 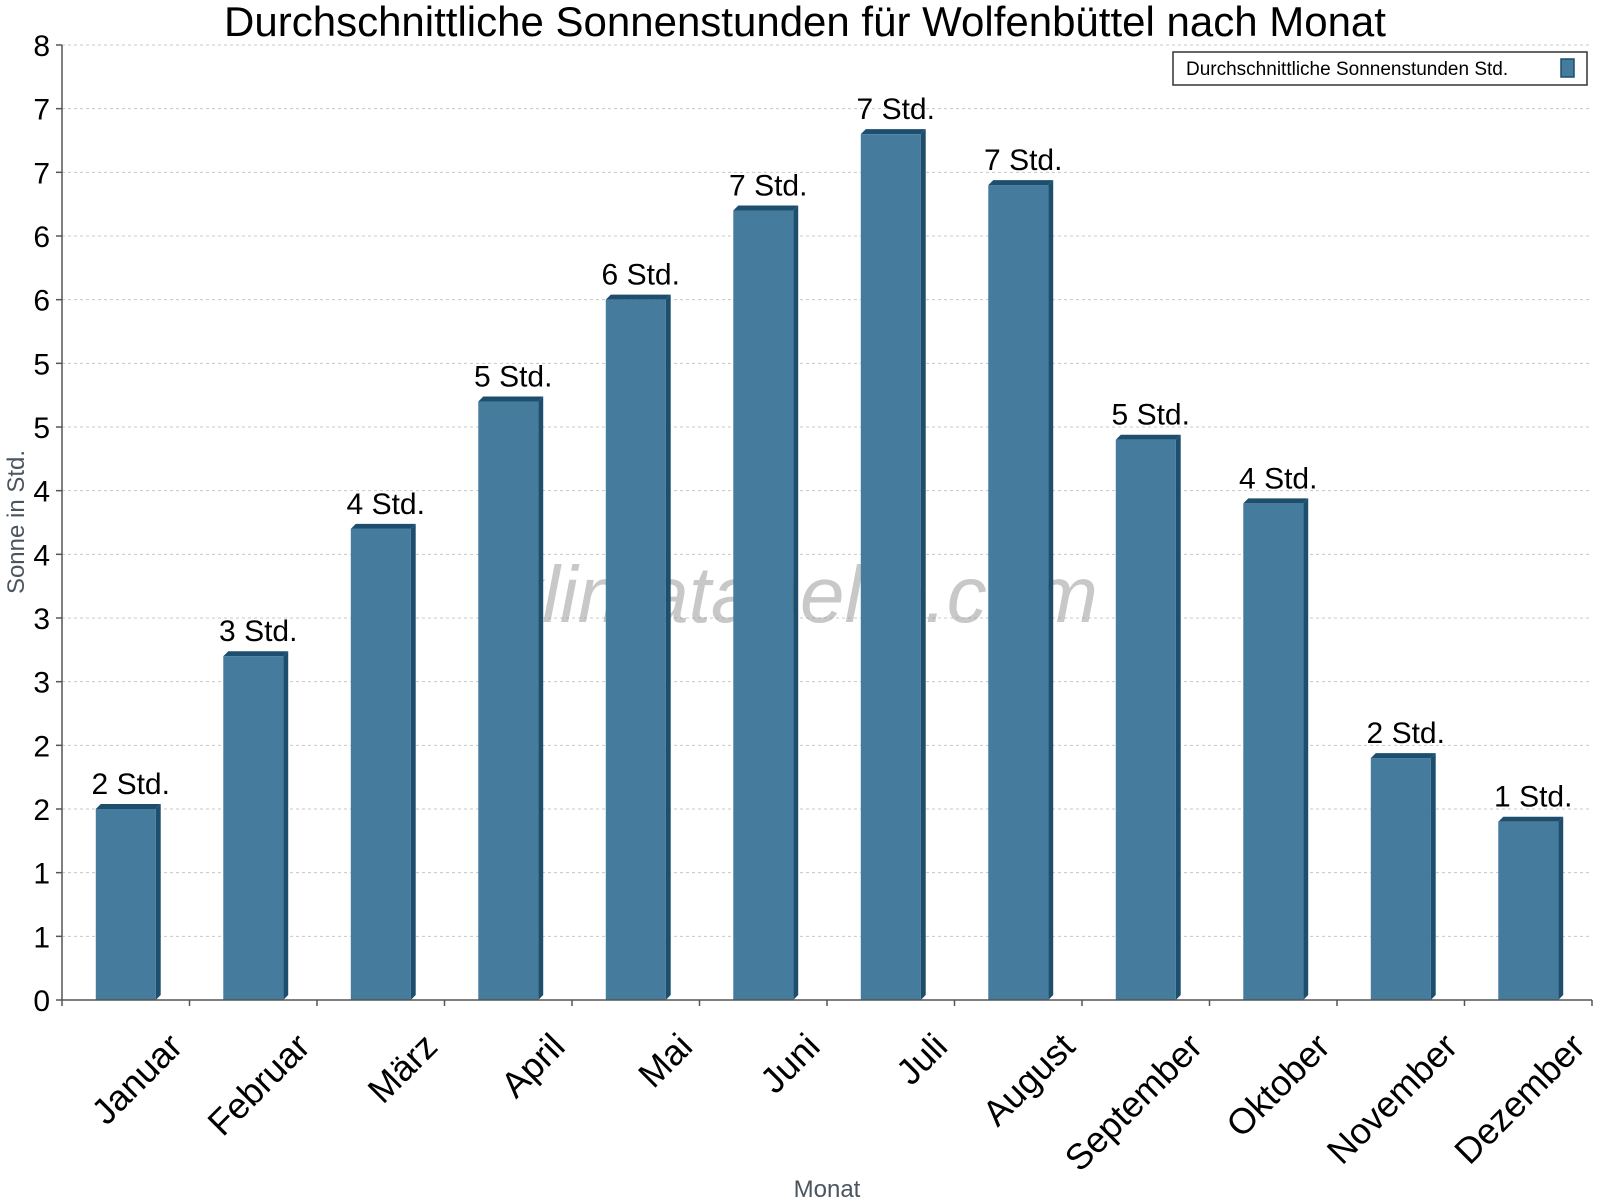 I want to click on bar-januar, so click(x=128, y=902).